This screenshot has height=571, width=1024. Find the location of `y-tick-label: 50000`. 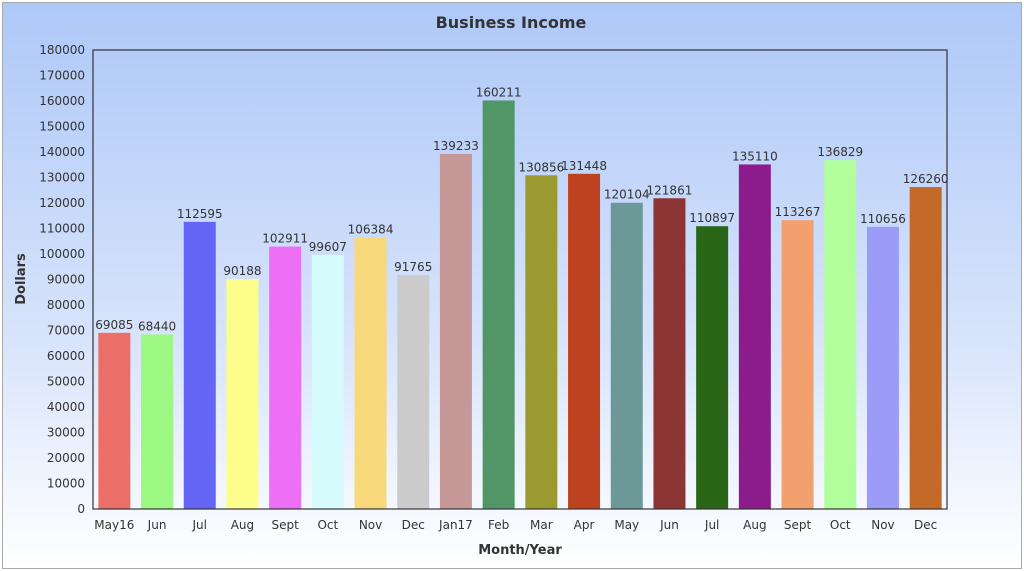

y-tick-label: 50000 is located at coordinates (66, 382).